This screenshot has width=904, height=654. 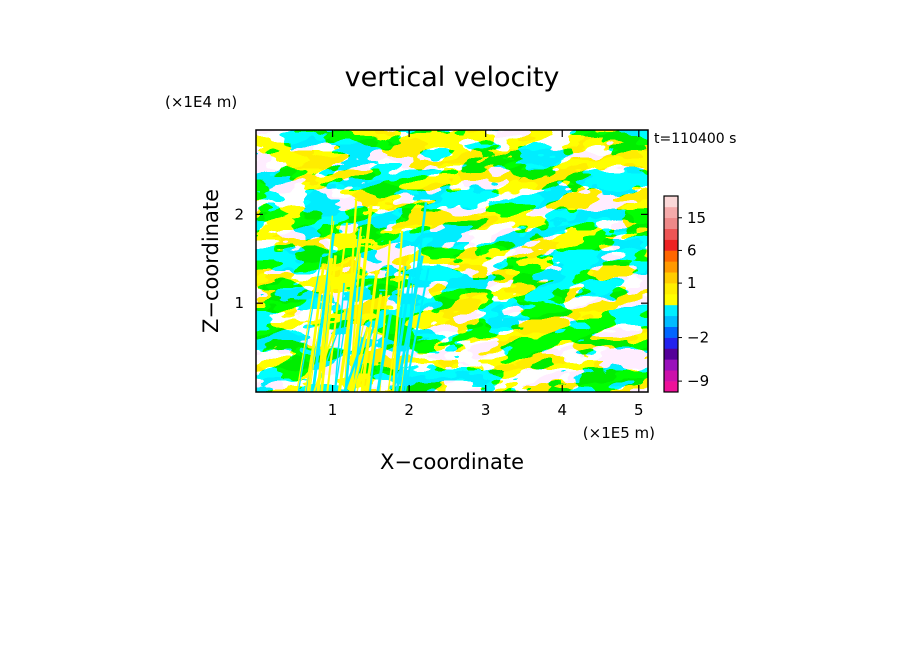 What do you see at coordinates (686, 294) in the screenshot?
I see `colorbar: 15 6 1 −2 −9` at bounding box center [686, 294].